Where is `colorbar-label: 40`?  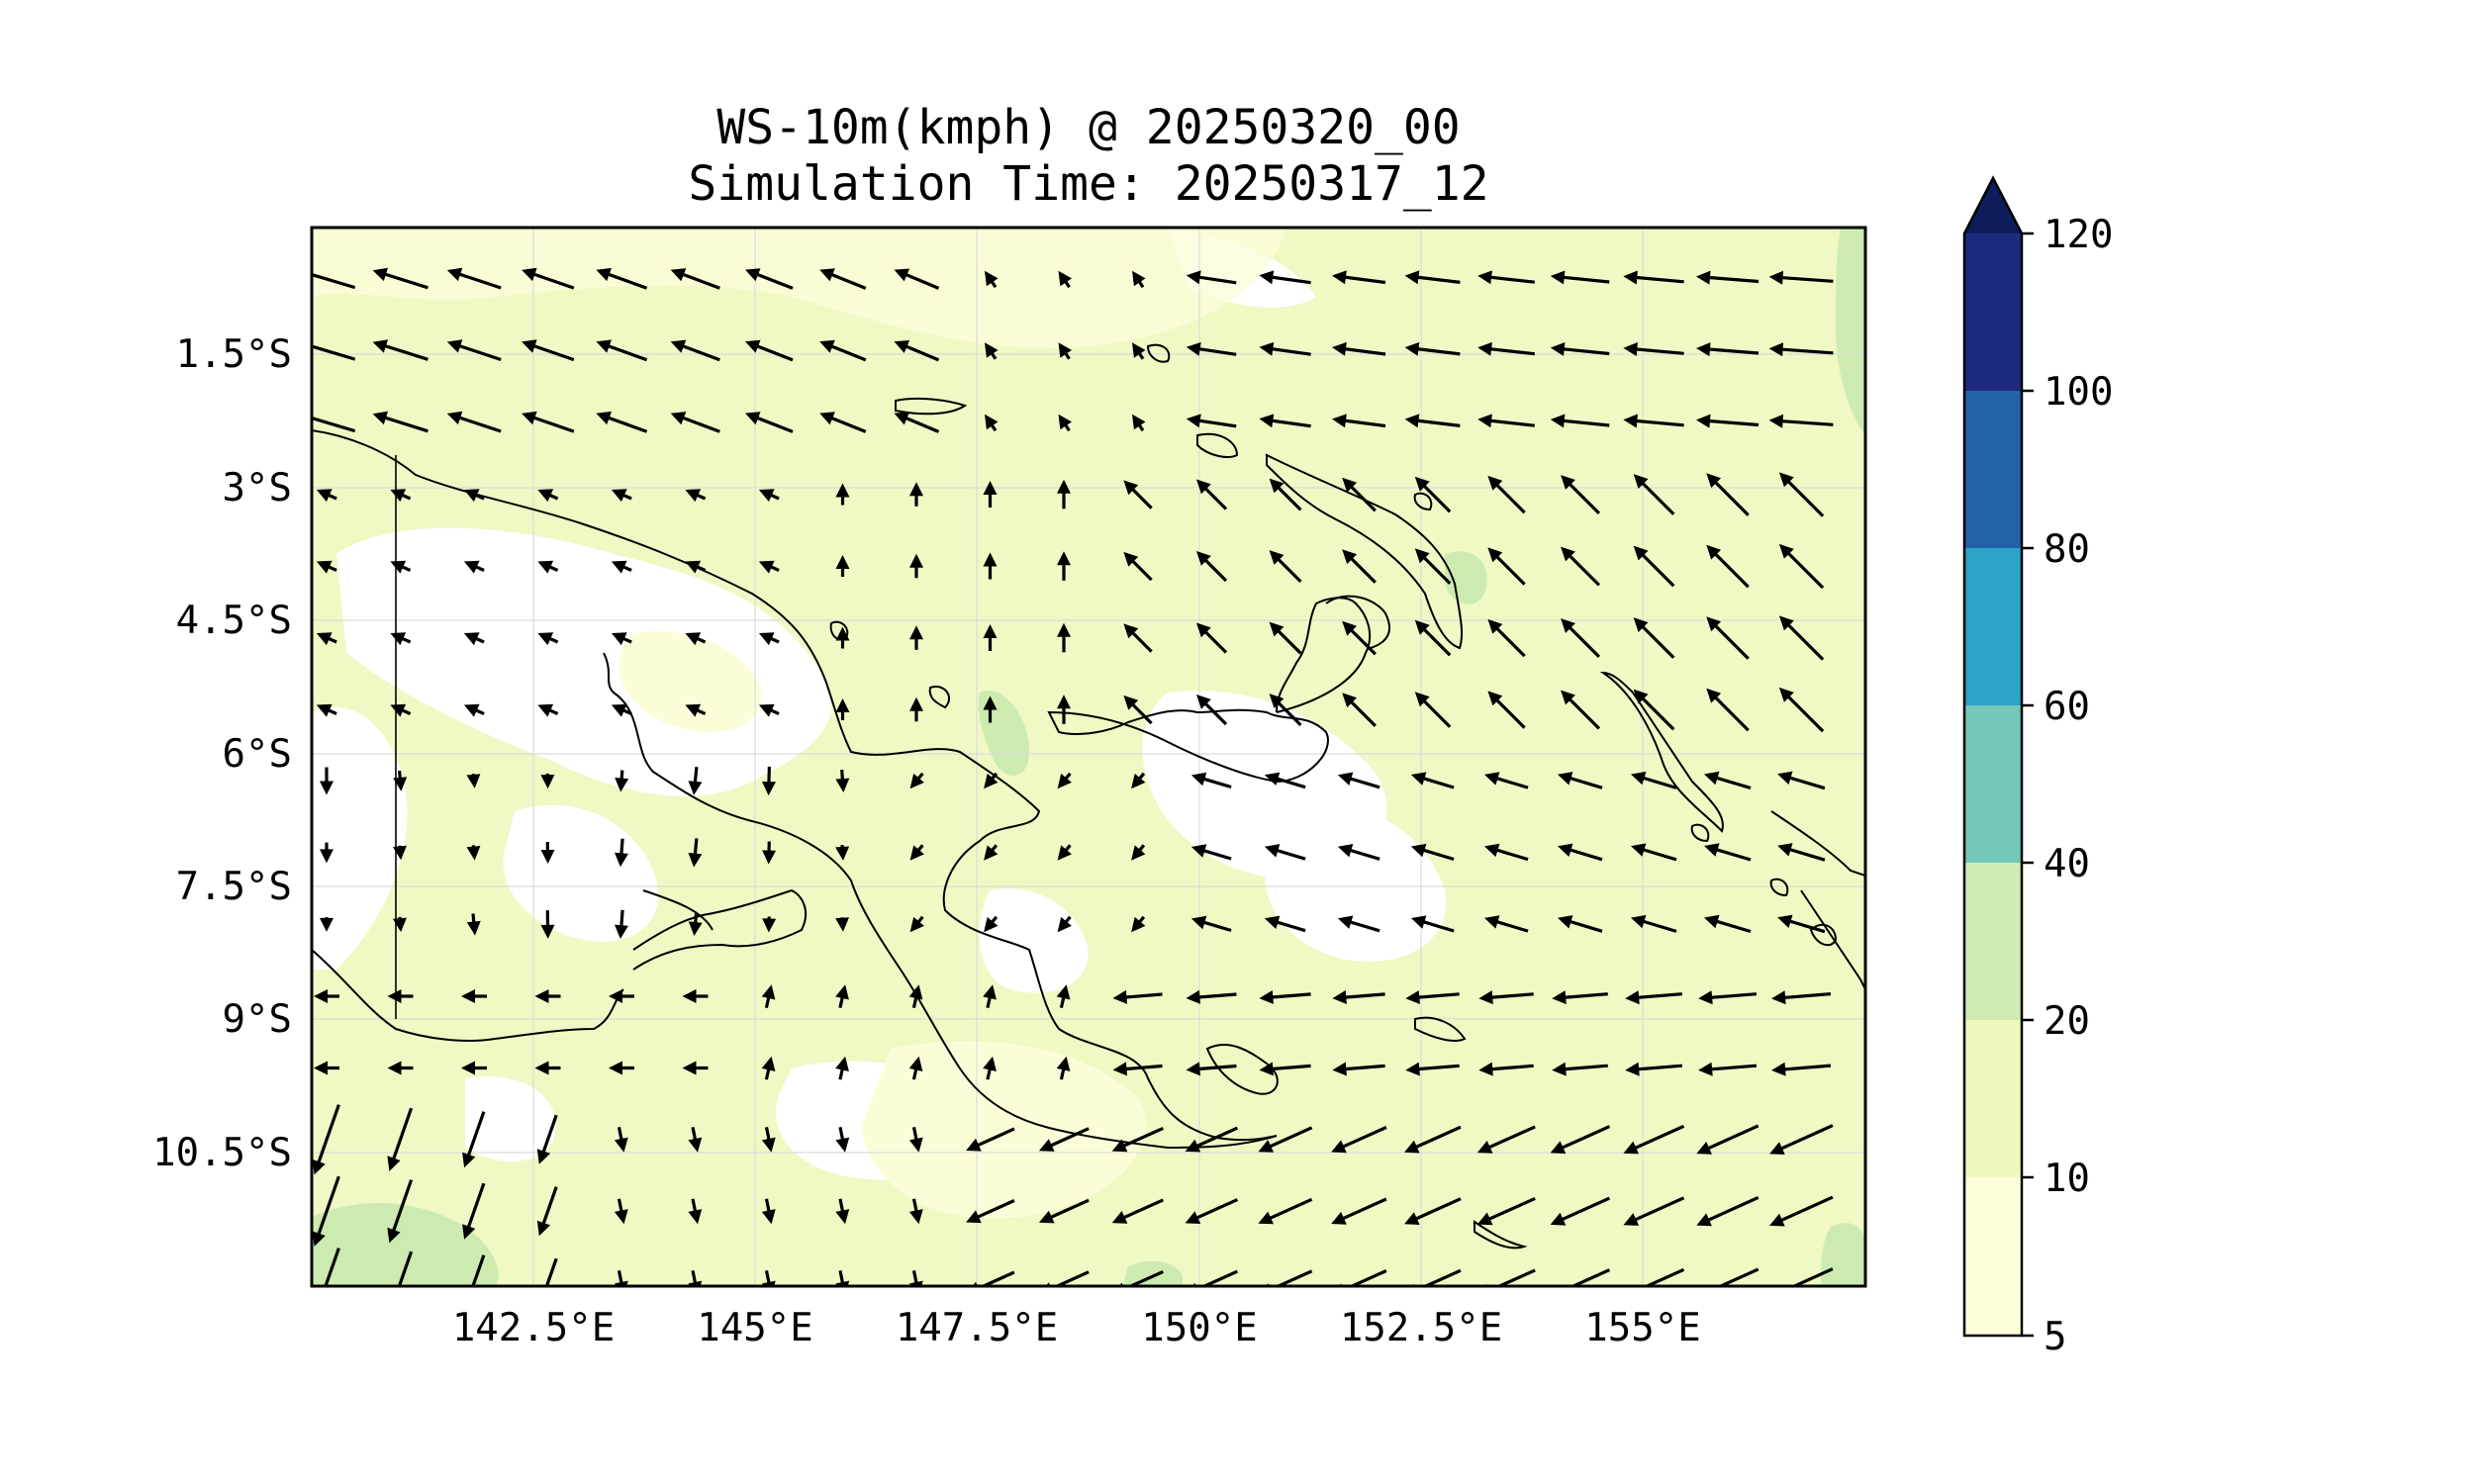 colorbar-label: 40 is located at coordinates (2067, 864).